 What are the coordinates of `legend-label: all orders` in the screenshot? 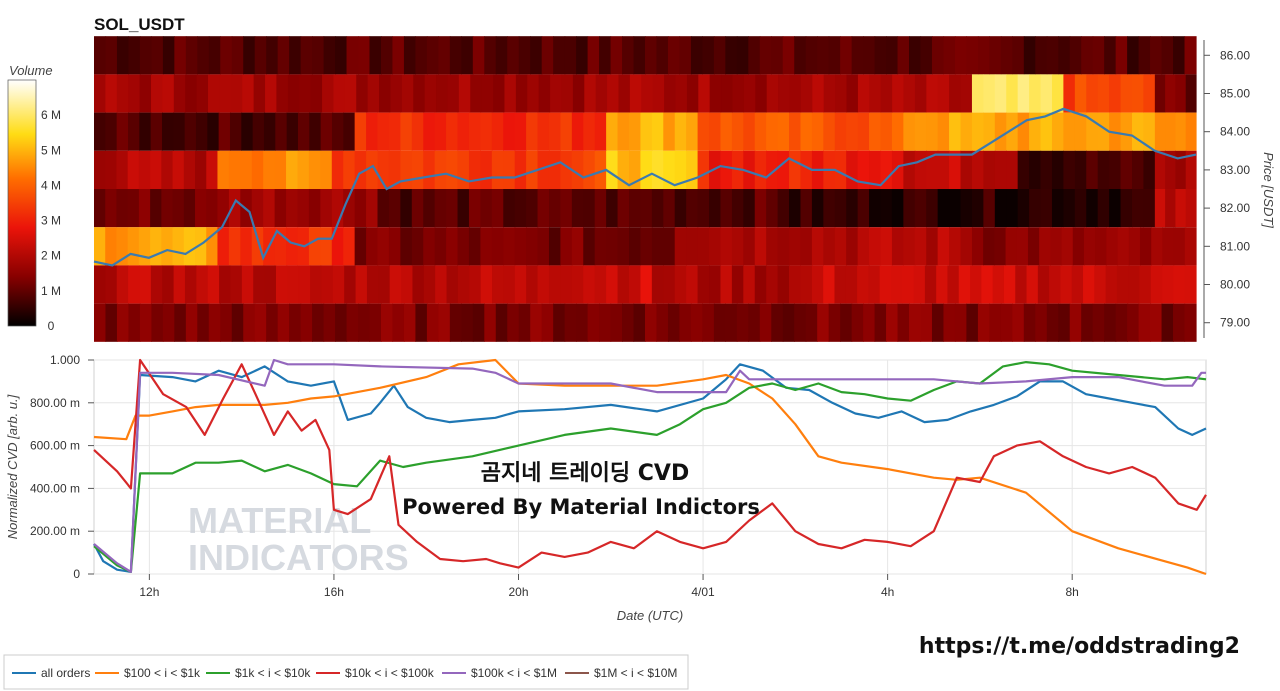 It's located at (65, 673).